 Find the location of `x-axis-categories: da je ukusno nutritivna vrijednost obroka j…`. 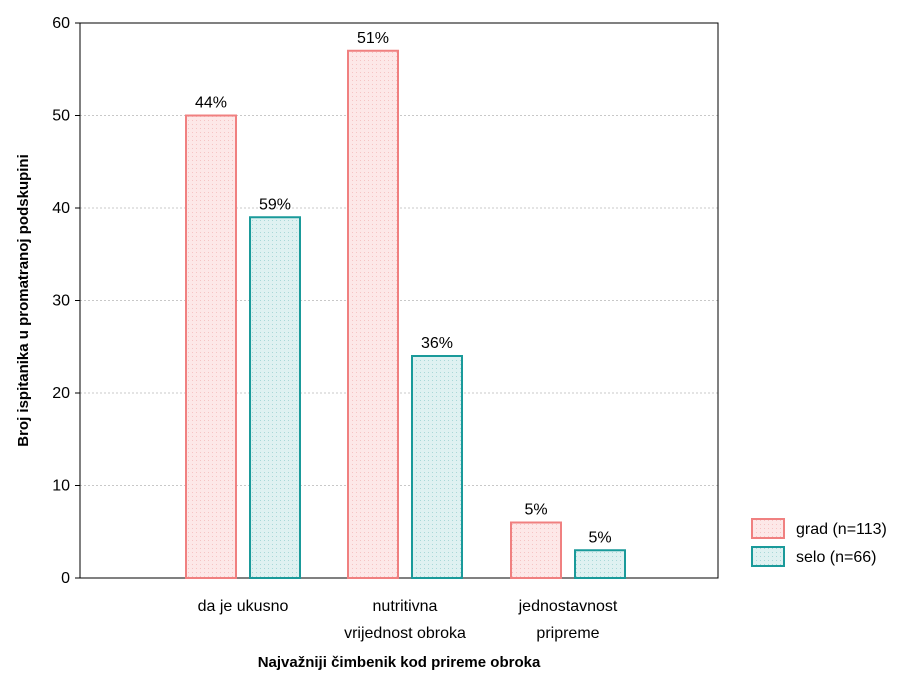

x-axis-categories: da je ukusno nutritivna vrijednost obroka j… is located at coordinates (408, 620).